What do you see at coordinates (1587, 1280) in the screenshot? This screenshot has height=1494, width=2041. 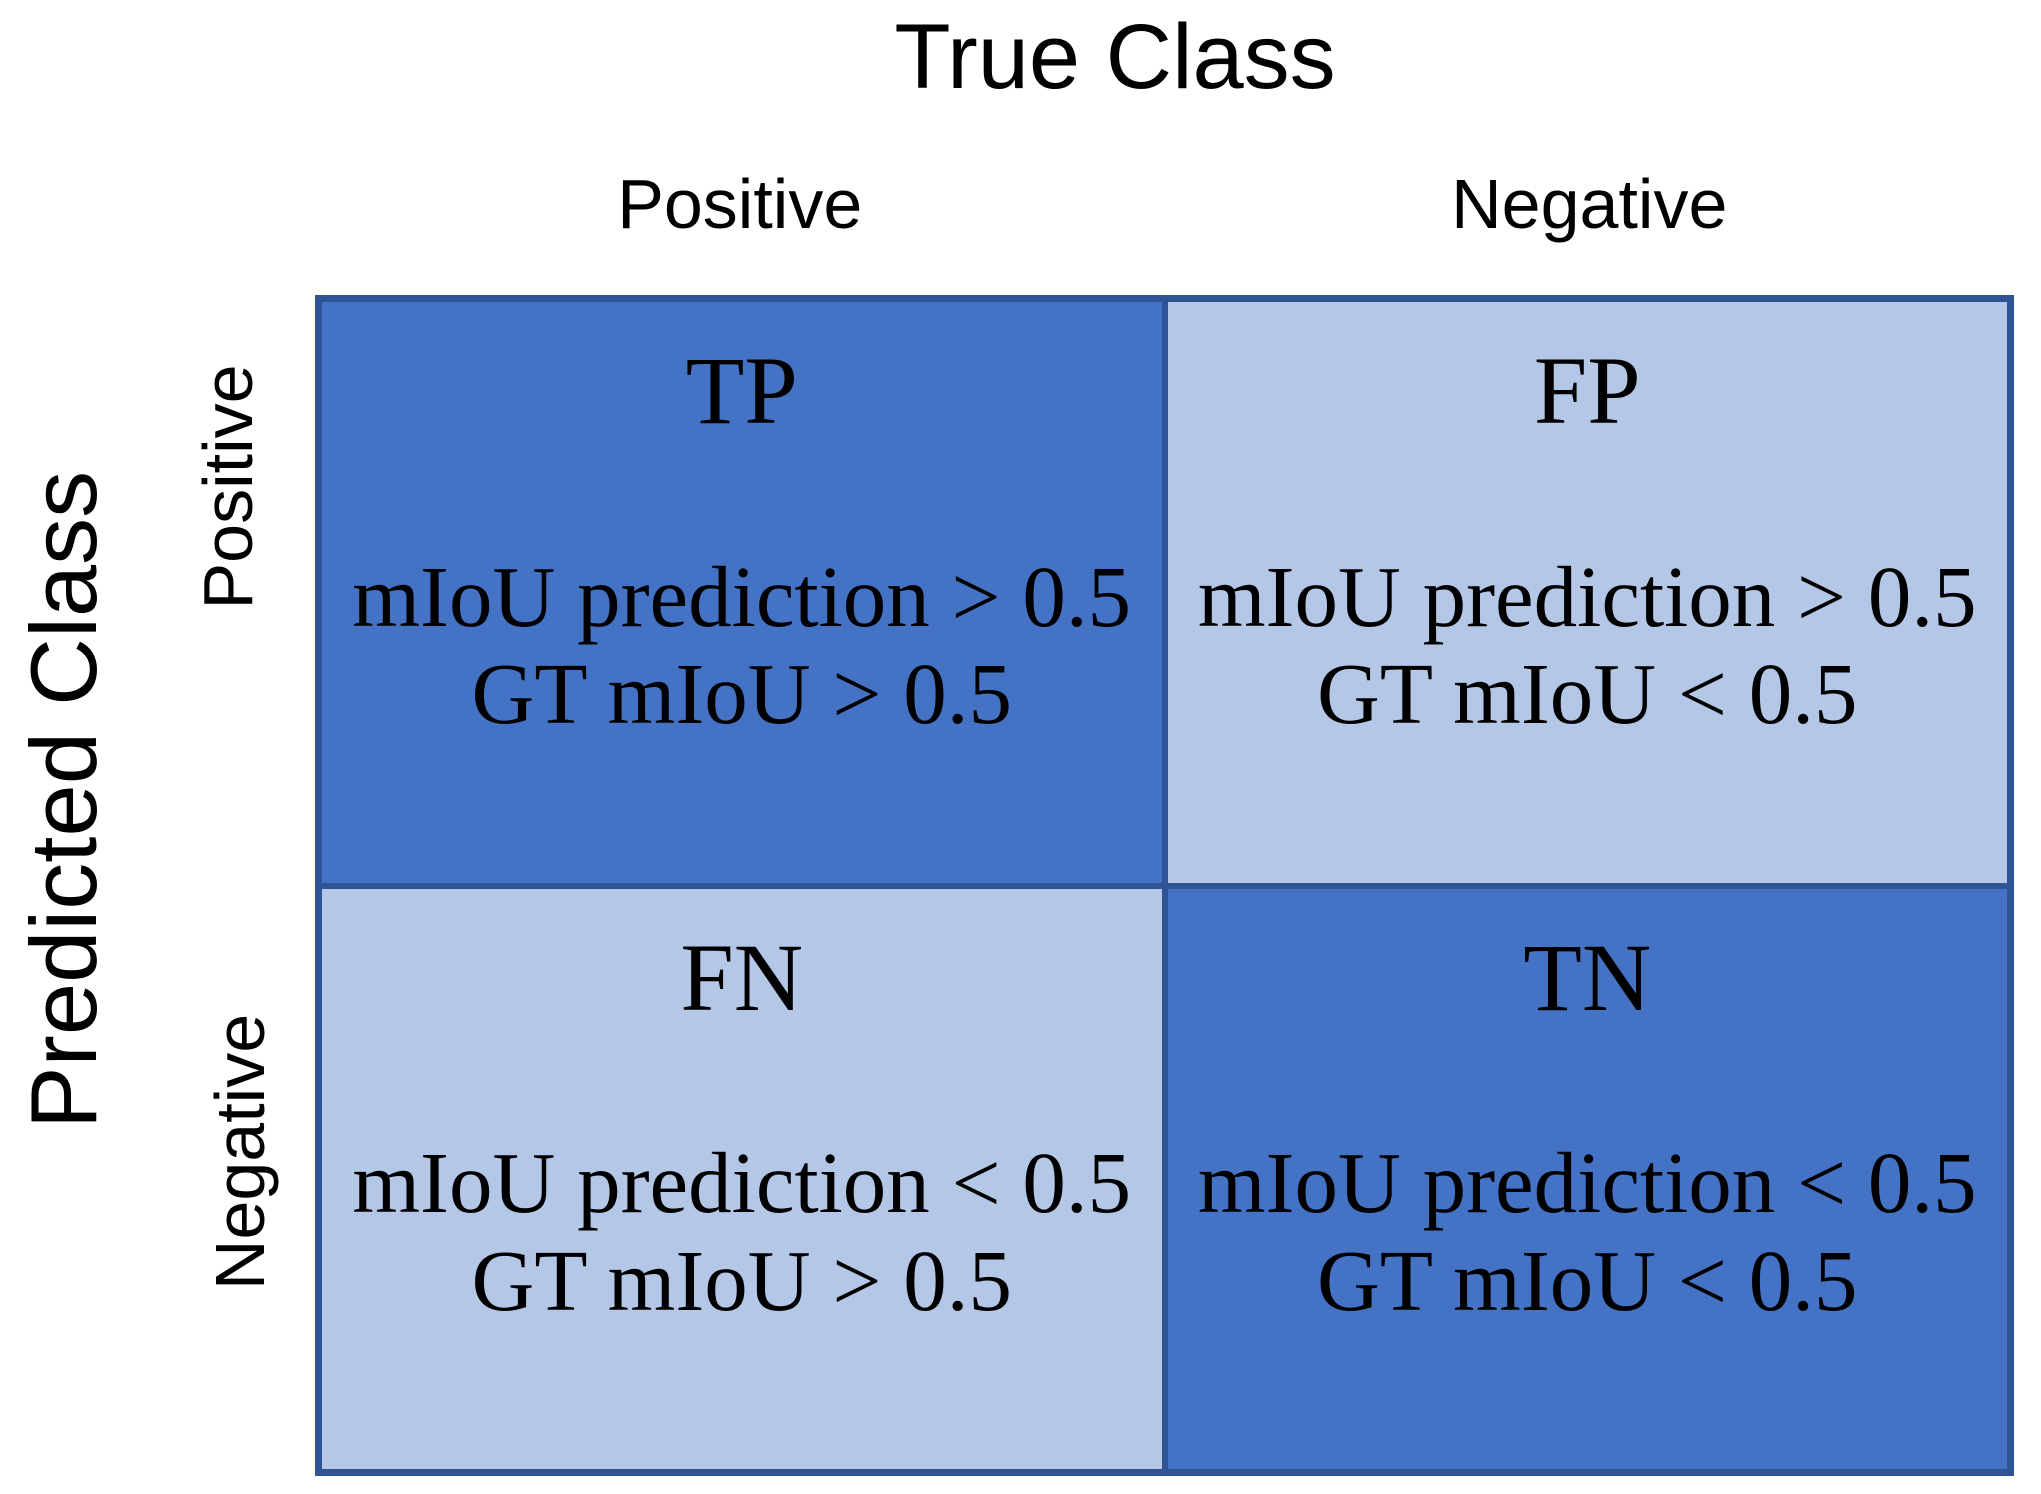 I see `cell-tn-condition-2: GT mIoU < 0.5` at bounding box center [1587, 1280].